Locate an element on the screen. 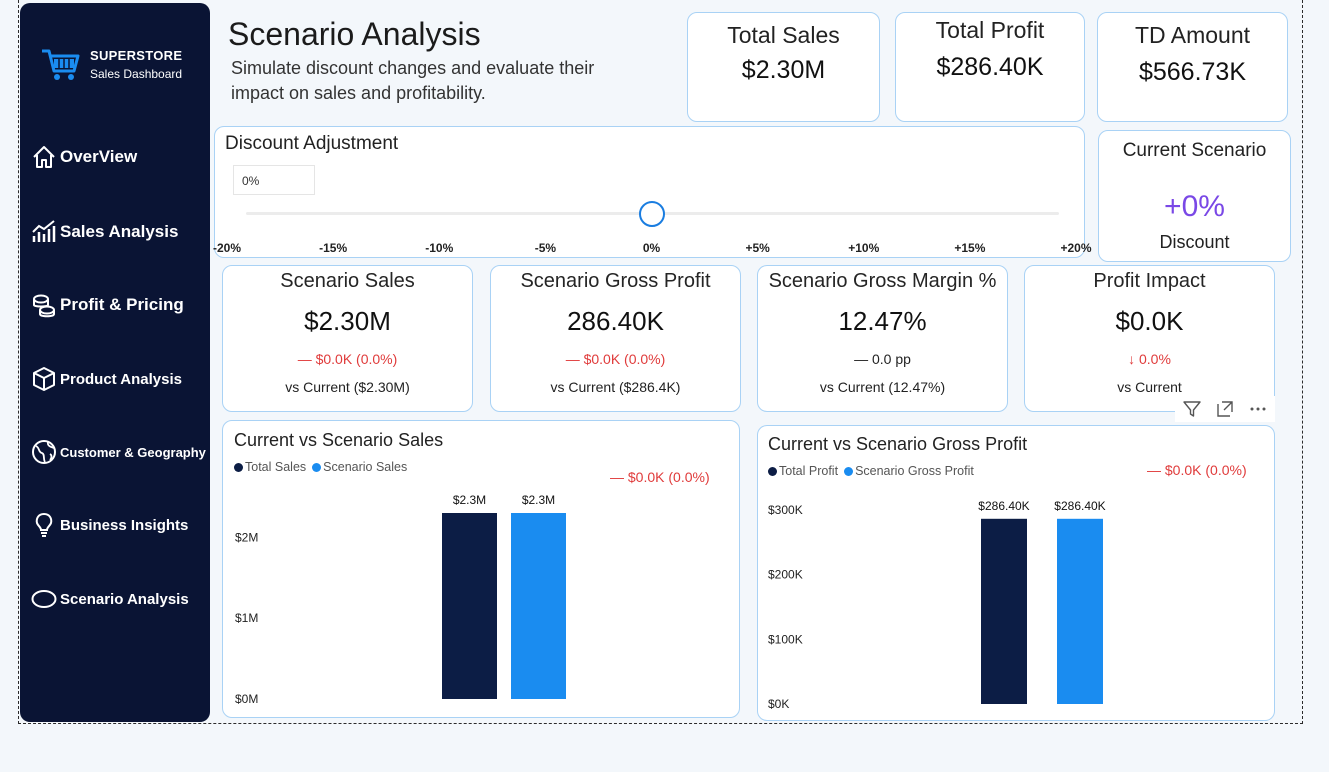 The width and height of the screenshot is (1329, 772). lightbulb-icon is located at coordinates (44, 524).